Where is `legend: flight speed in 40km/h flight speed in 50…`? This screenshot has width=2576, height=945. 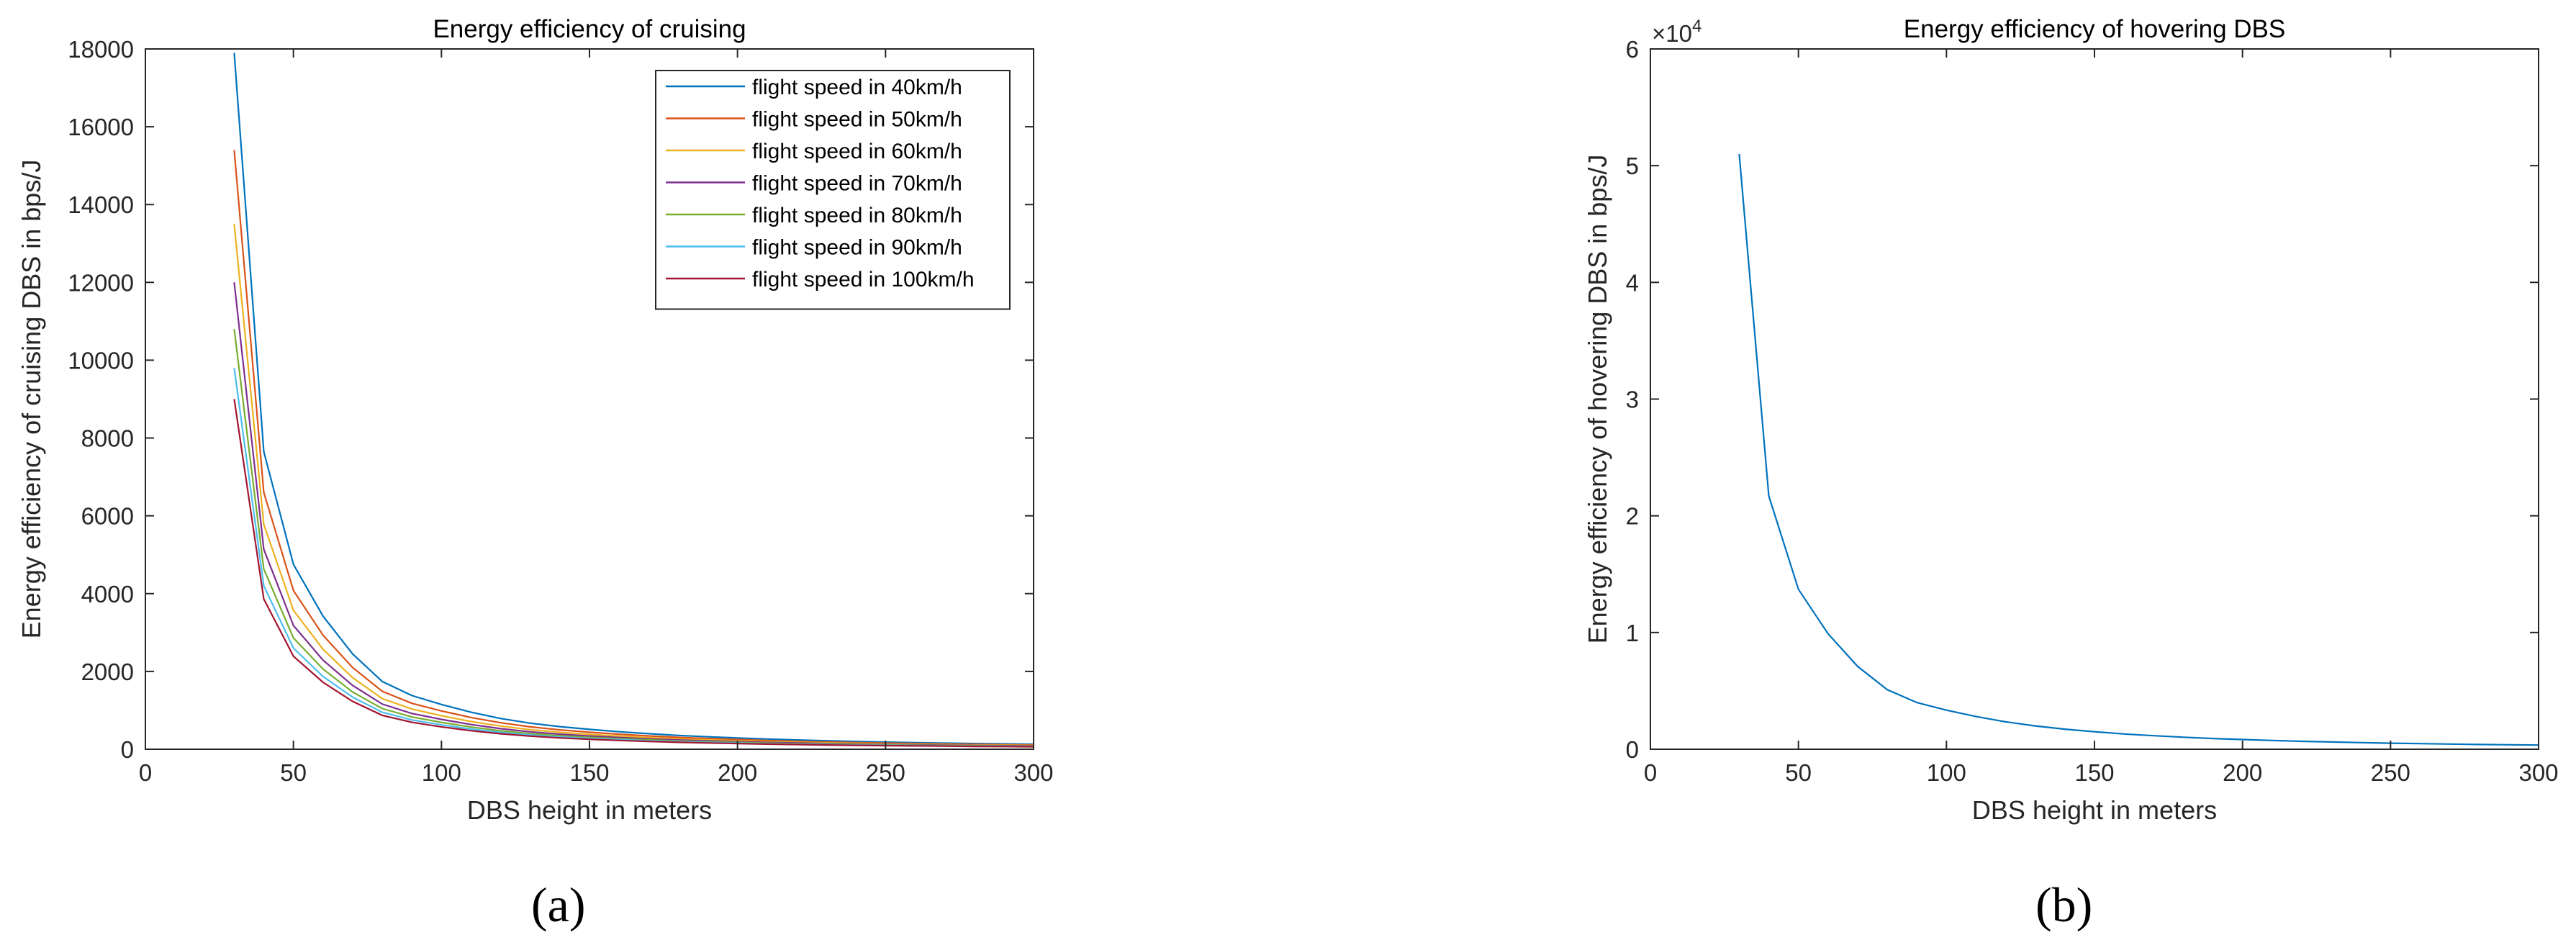
legend: flight speed in 40km/h flight speed in 50… is located at coordinates (833, 190).